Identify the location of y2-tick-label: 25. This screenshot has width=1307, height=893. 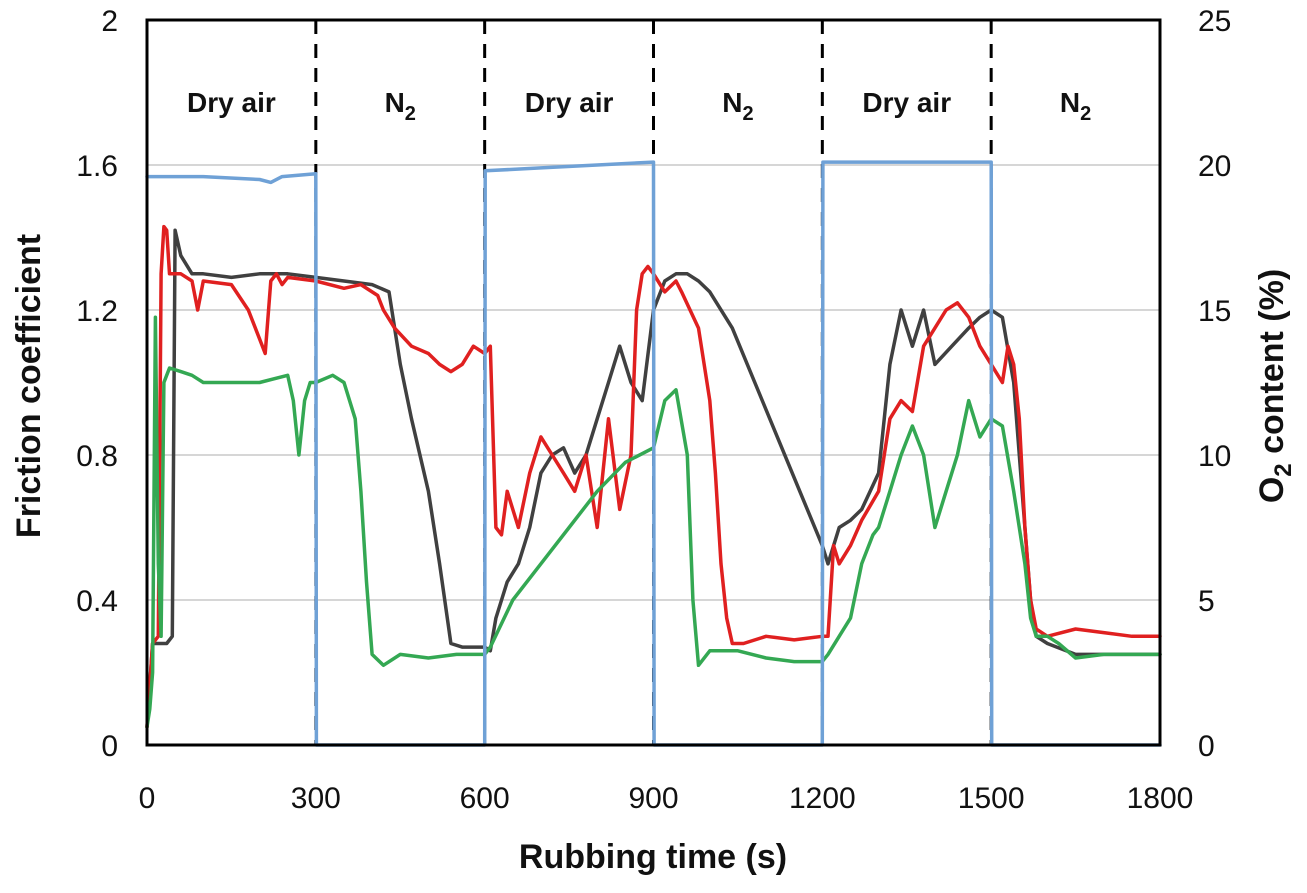
(1214, 21).